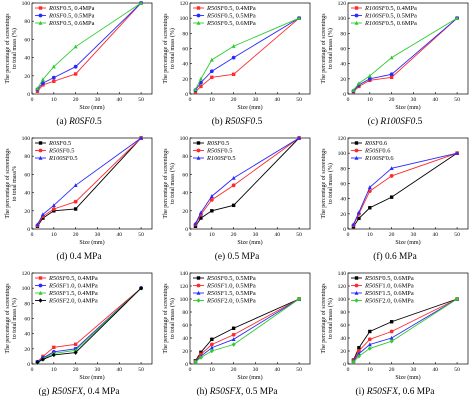  I want to click on panel-caption: (b) R50SF0.5, so click(237, 122).